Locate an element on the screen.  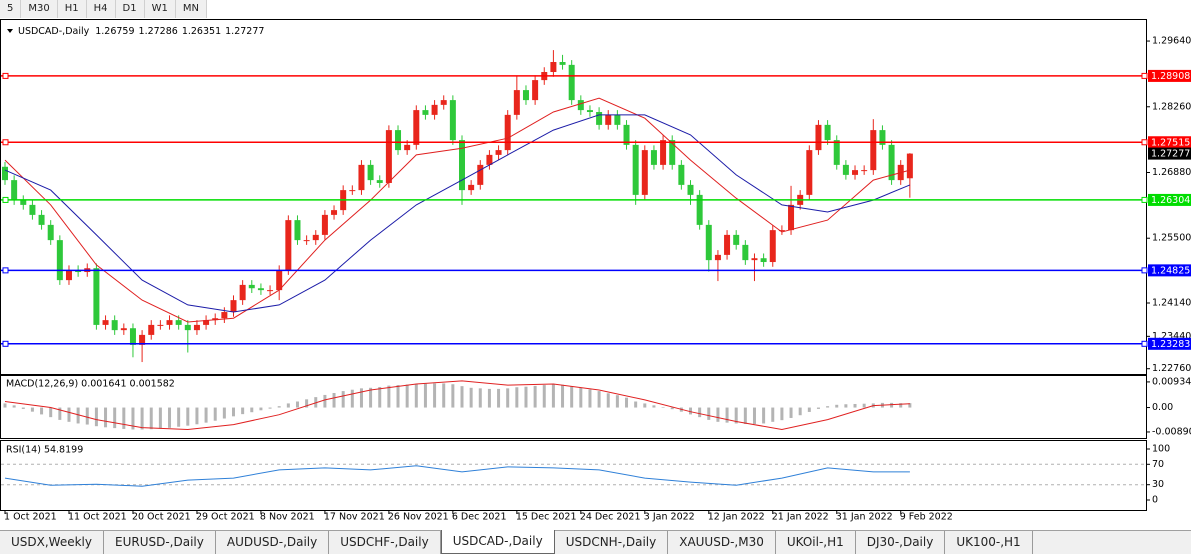
collapse-arrow is located at coordinates (10, 31).